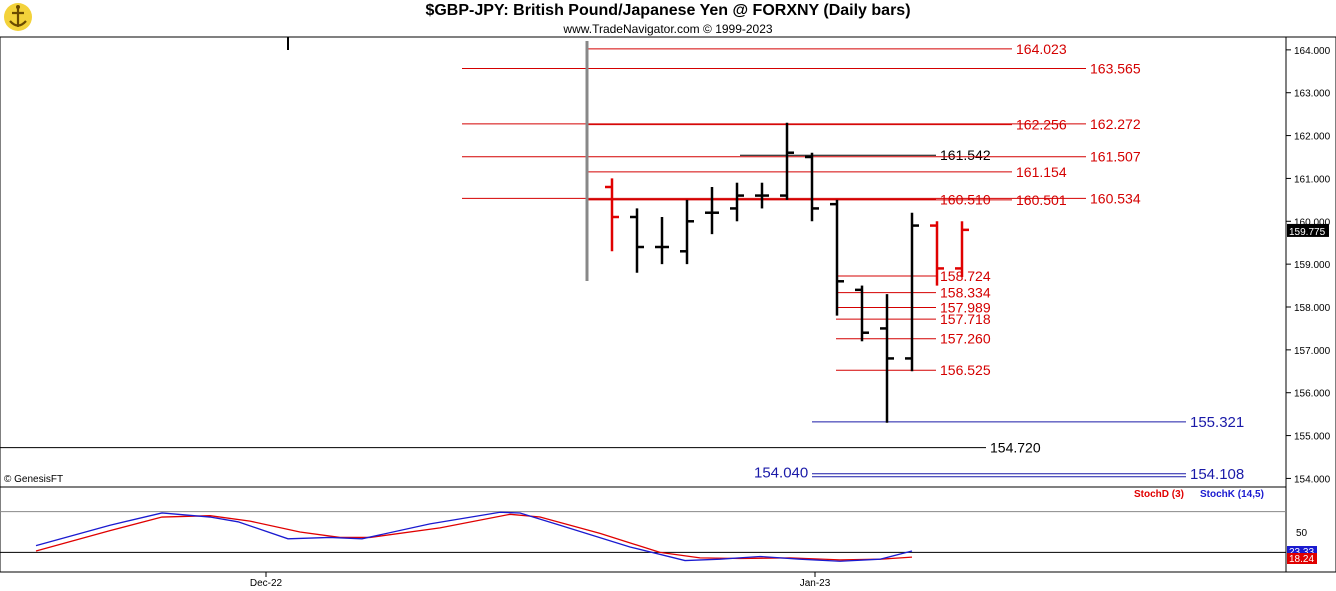 The width and height of the screenshot is (1336, 591). Describe the element at coordinates (266, 583) in the screenshot. I see `x-tick-label: Dec-22` at that location.